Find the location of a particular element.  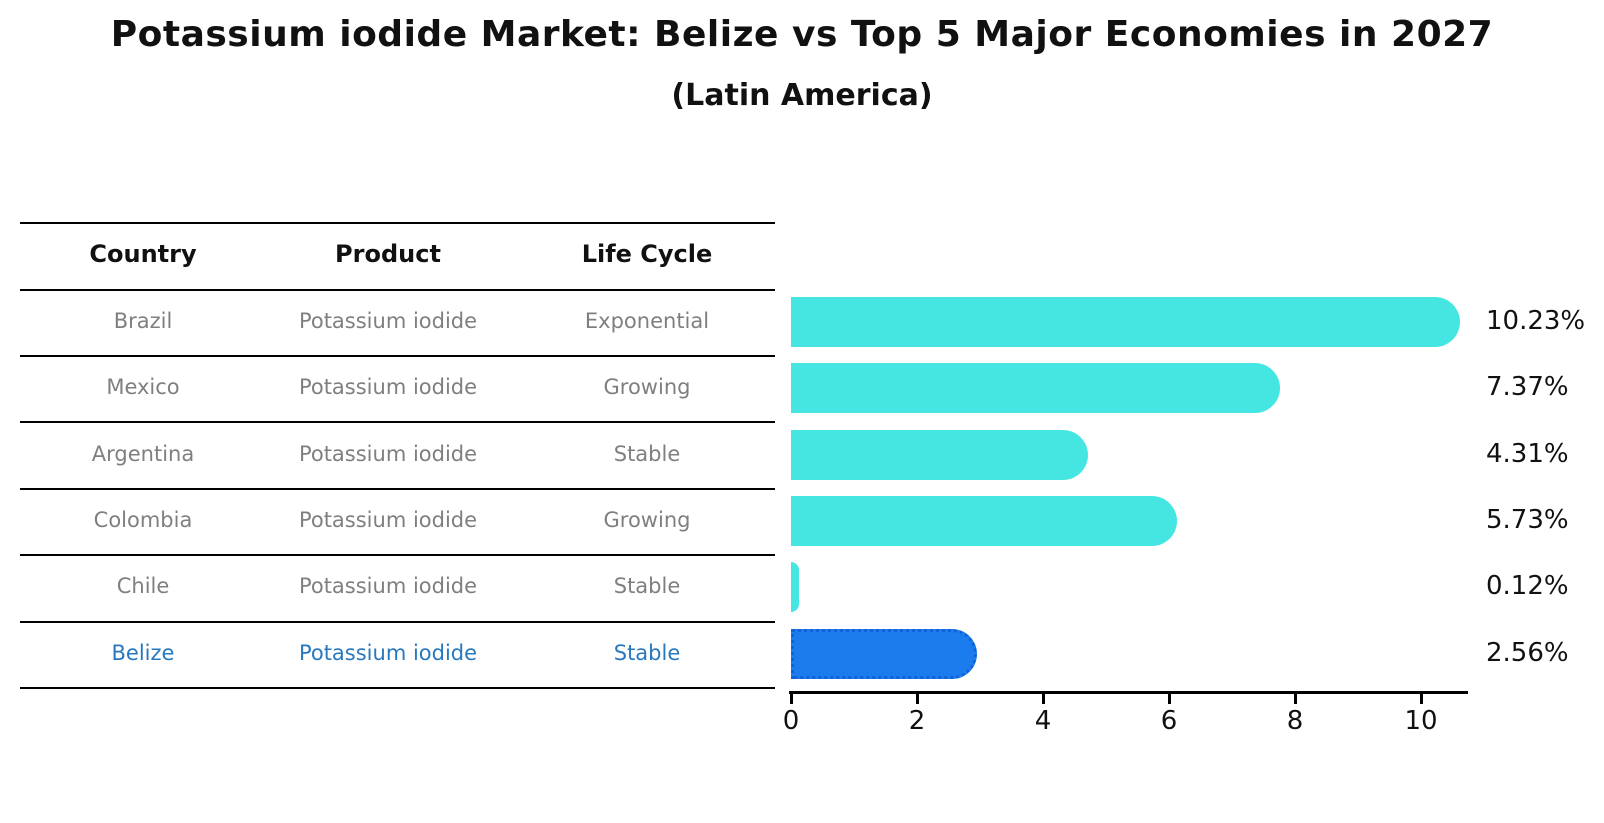

bar-chile is located at coordinates (795, 587).